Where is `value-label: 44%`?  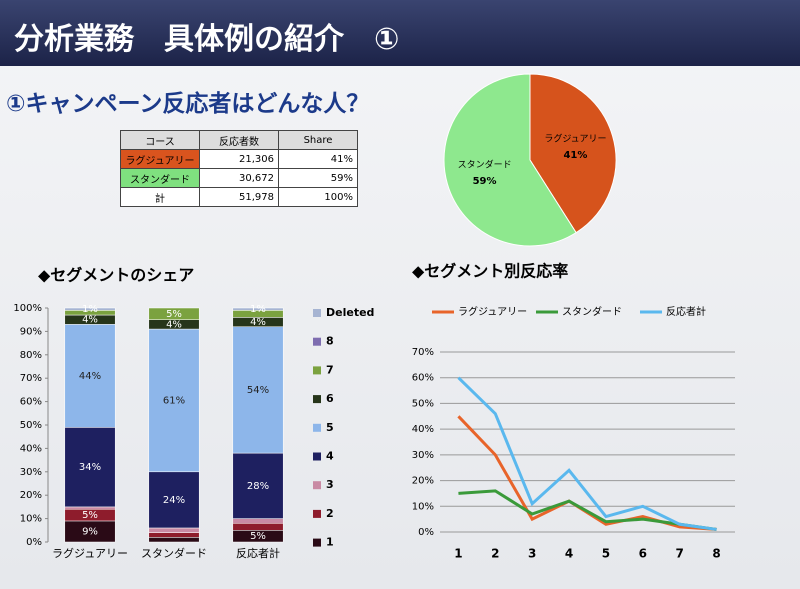
value-label: 44% is located at coordinates (90, 376).